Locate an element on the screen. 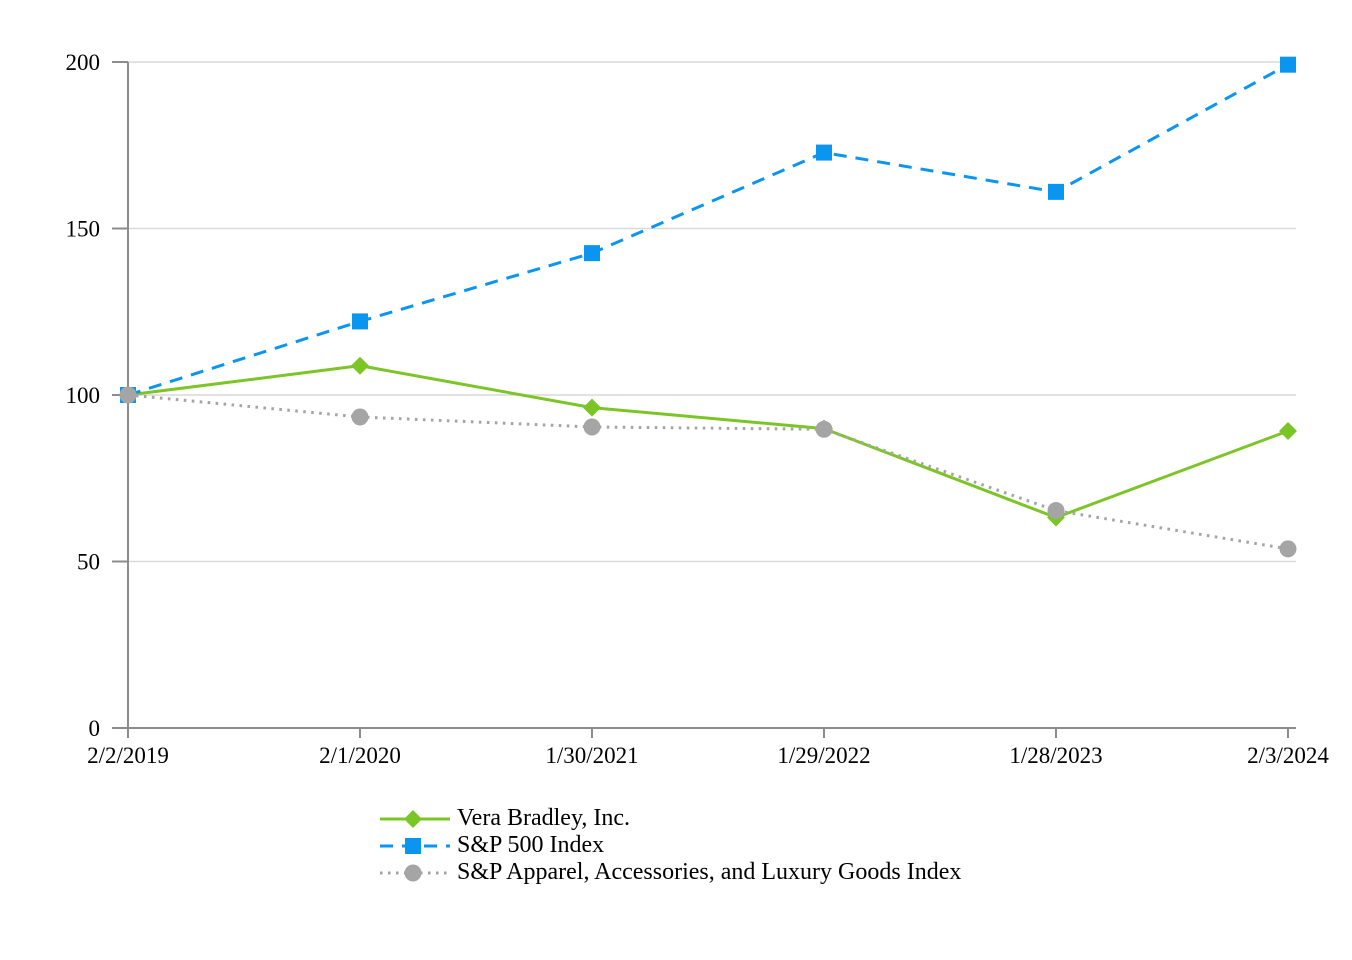 The image size is (1352, 960). legend-swatch-square is located at coordinates (415, 845).